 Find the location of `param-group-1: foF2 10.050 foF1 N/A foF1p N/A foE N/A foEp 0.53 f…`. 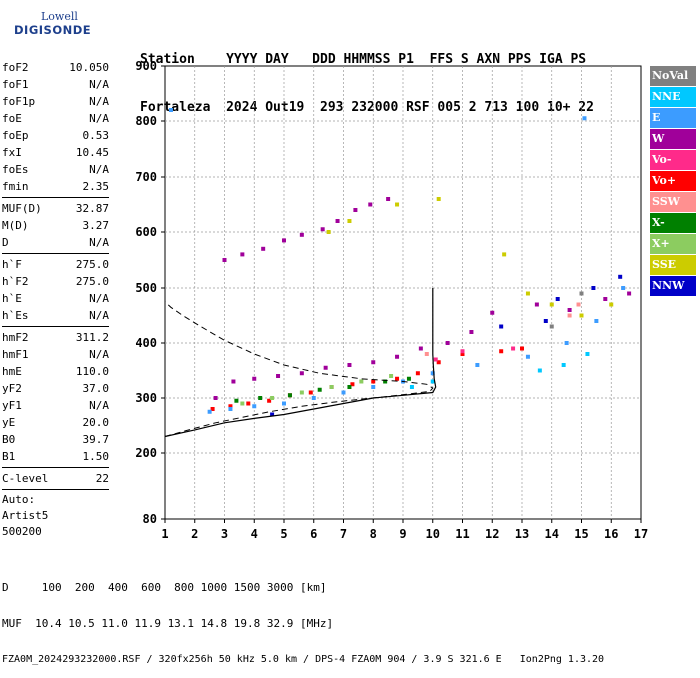

param-group-1: foF2 10.050 foF1 N/A foF1p N/A foE N/A foEp 0.53 f… is located at coordinates (55, 127).